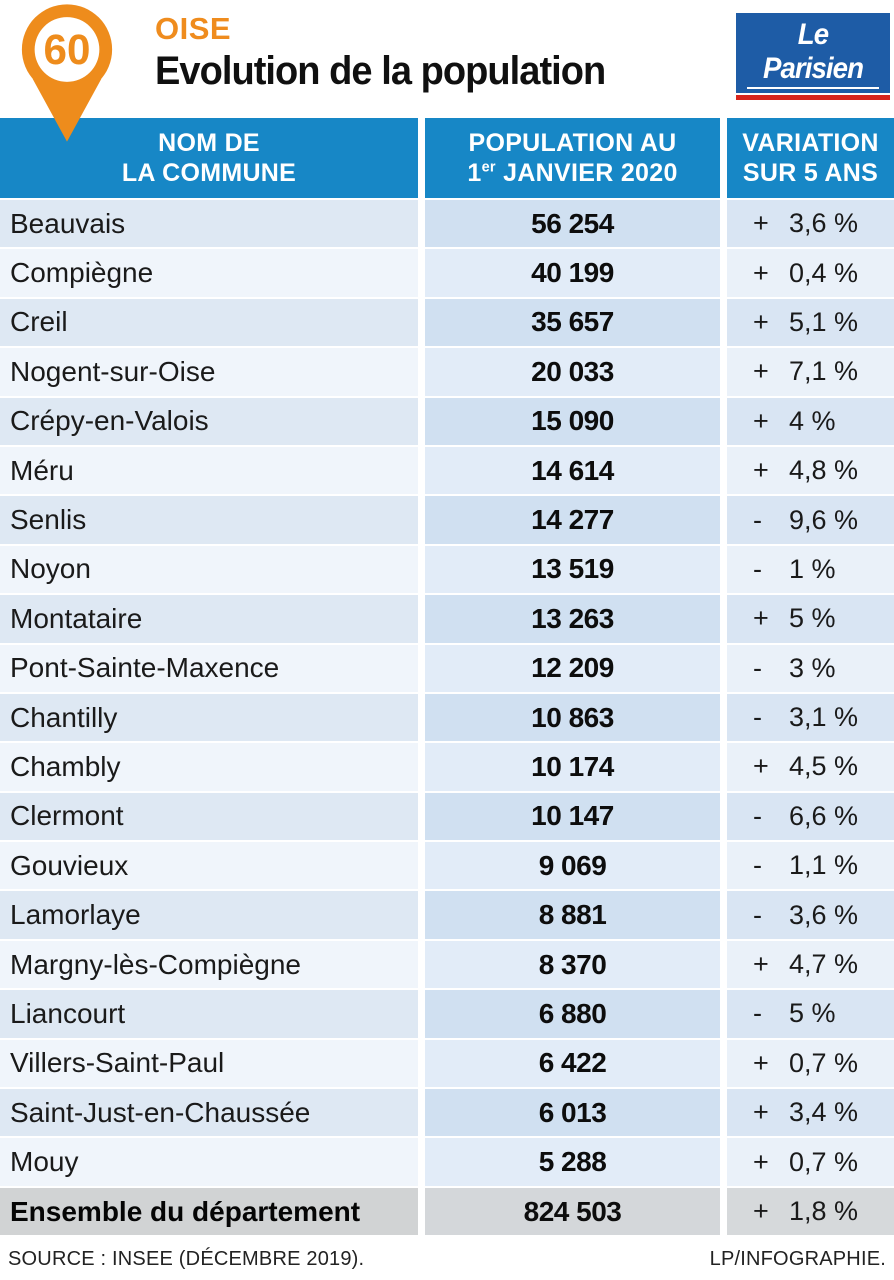 This screenshot has height=1280, width=894. I want to click on table-row: Chantilly 10 863 - 3,1 %, so click(447, 717).